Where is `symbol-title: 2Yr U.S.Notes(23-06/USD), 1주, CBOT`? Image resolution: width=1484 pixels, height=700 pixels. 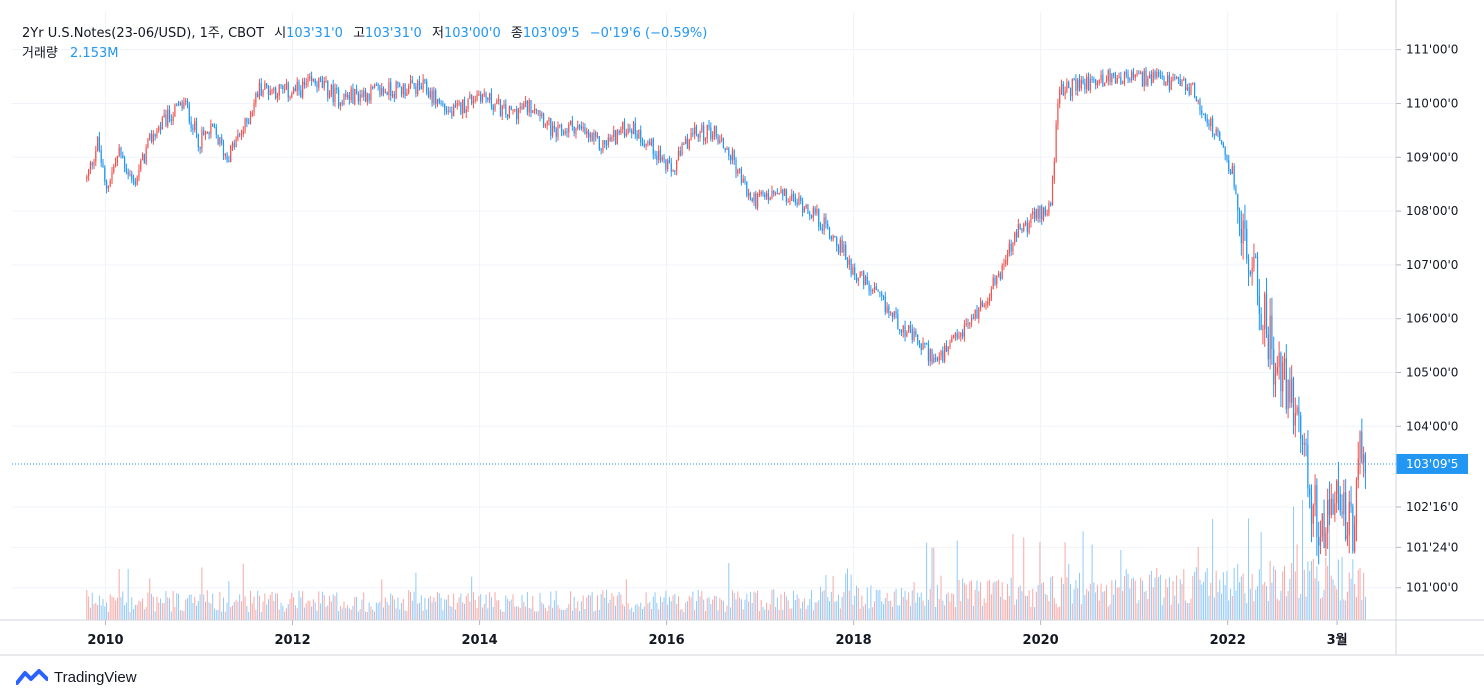 symbol-title: 2Yr U.S.Notes(23-06/USD), 1주, CBOT is located at coordinates (143, 33).